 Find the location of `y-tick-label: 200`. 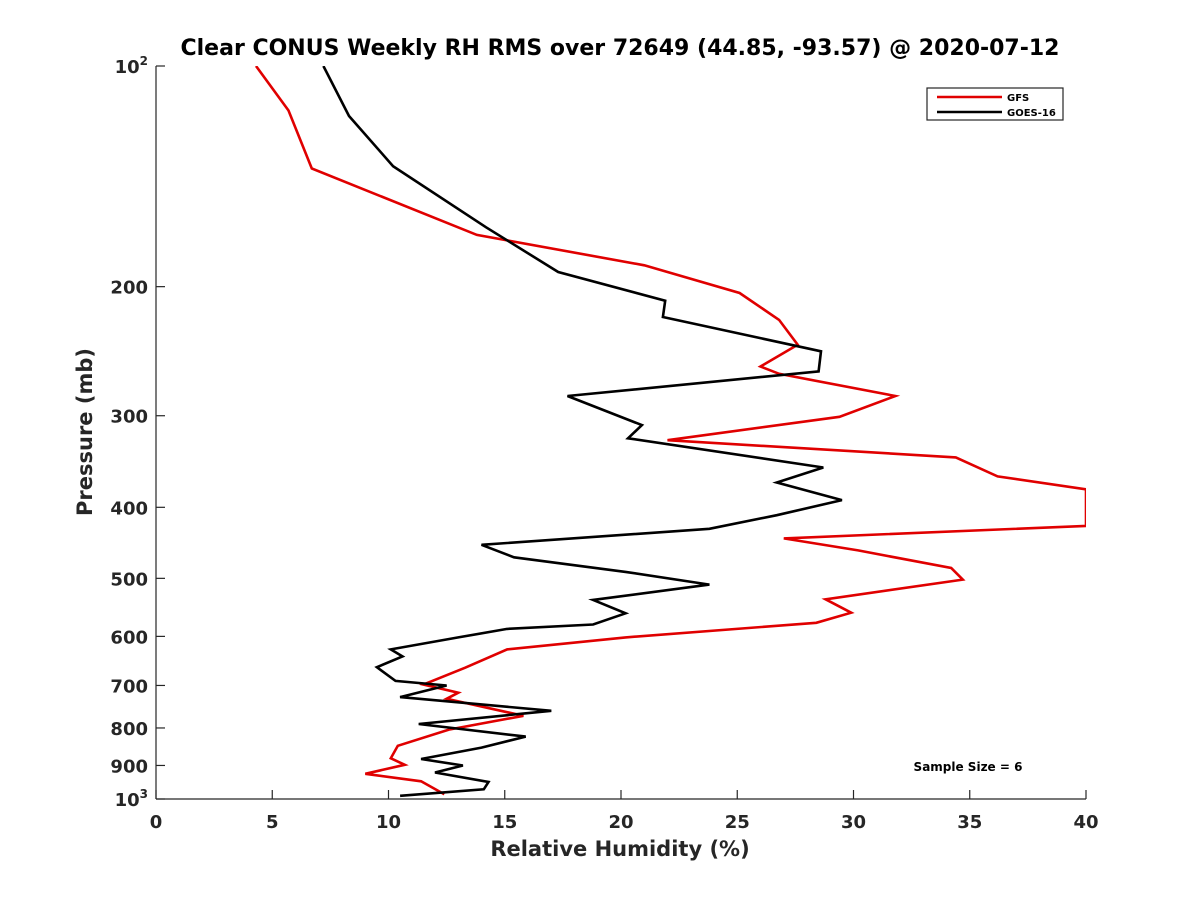

y-tick-label: 200 is located at coordinates (129, 288).